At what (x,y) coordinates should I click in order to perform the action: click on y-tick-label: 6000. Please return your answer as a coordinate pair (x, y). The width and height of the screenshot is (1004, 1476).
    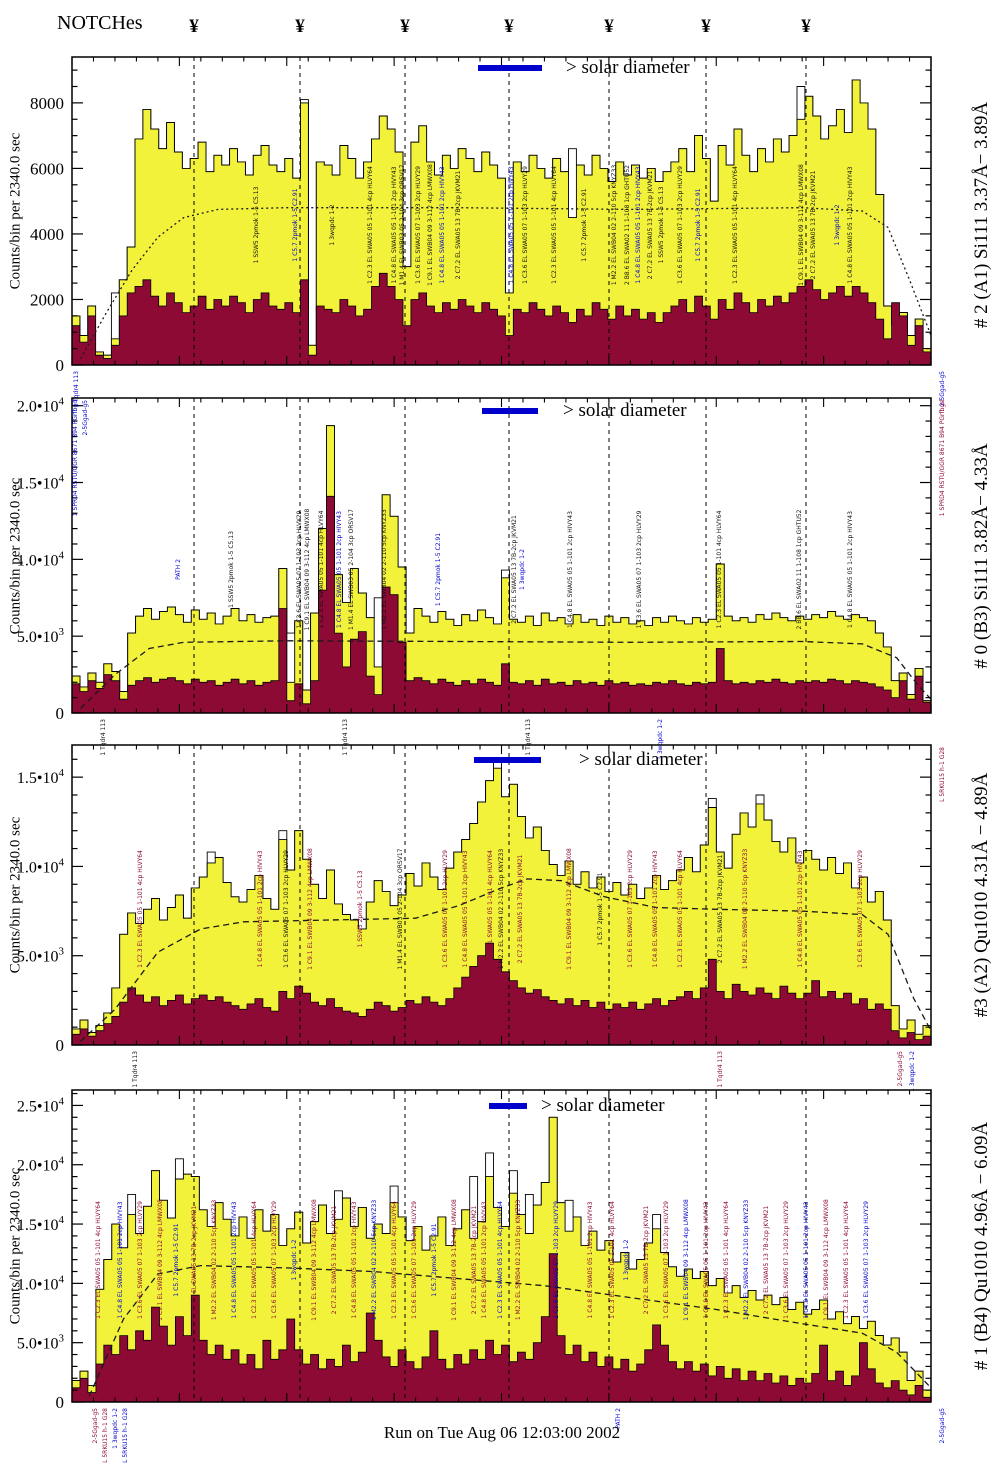
    Looking at the image, I should click on (47, 168).